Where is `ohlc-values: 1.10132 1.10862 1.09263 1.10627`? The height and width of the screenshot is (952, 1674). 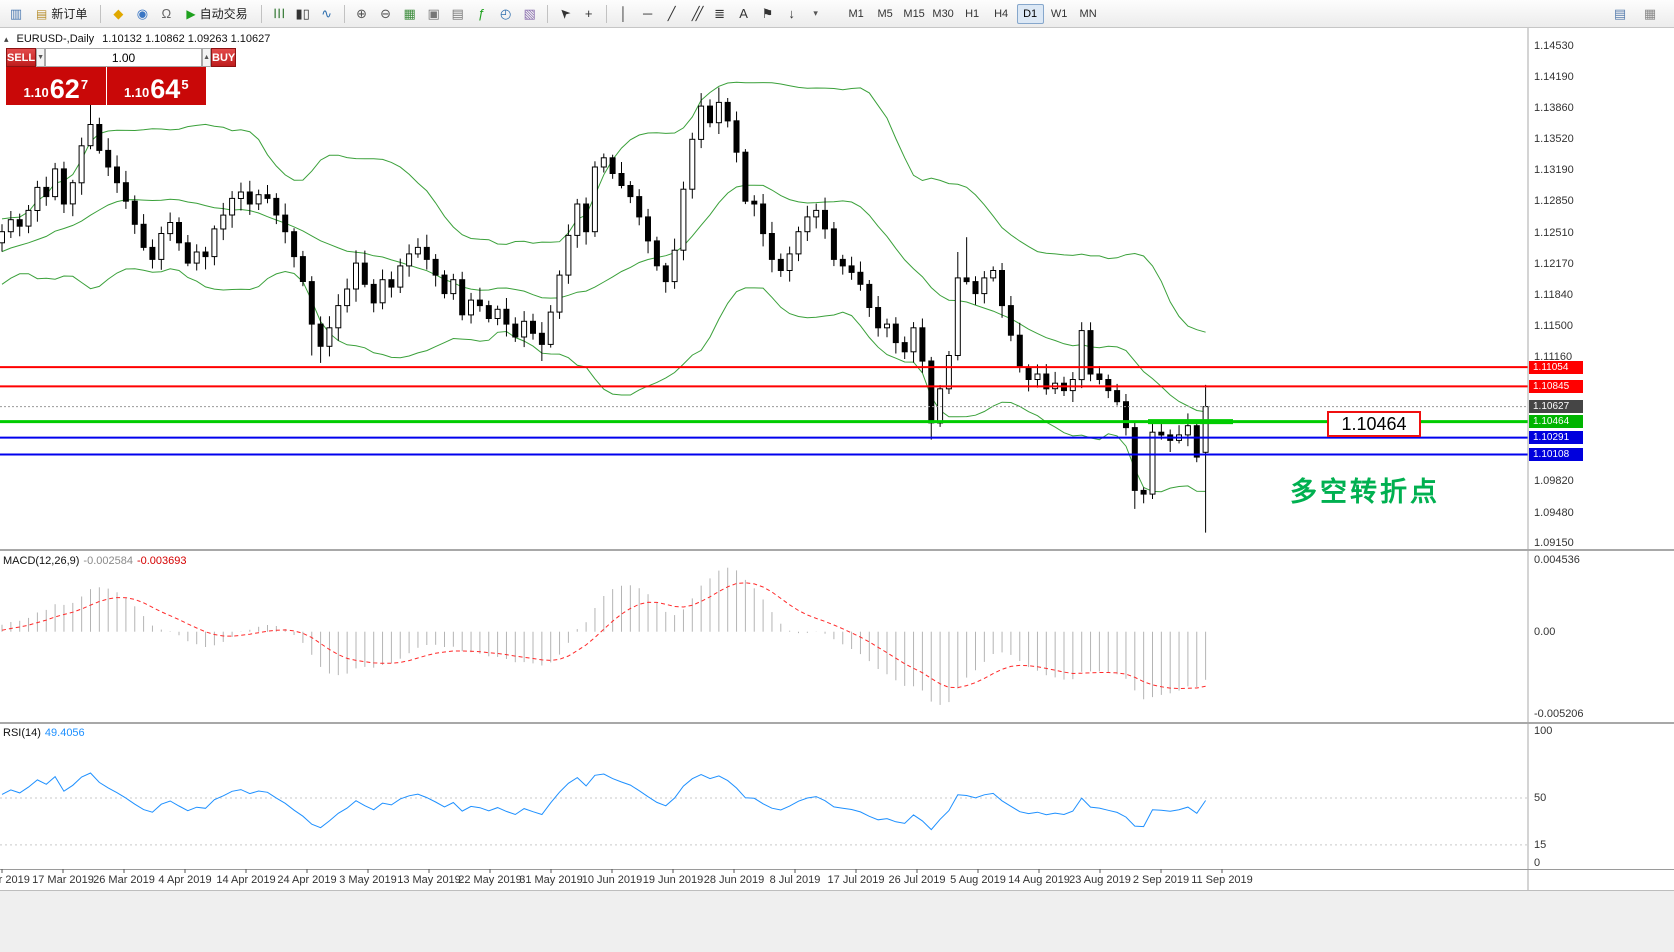 ohlc-values: 1.10132 1.10862 1.09263 1.10627 is located at coordinates (186, 39).